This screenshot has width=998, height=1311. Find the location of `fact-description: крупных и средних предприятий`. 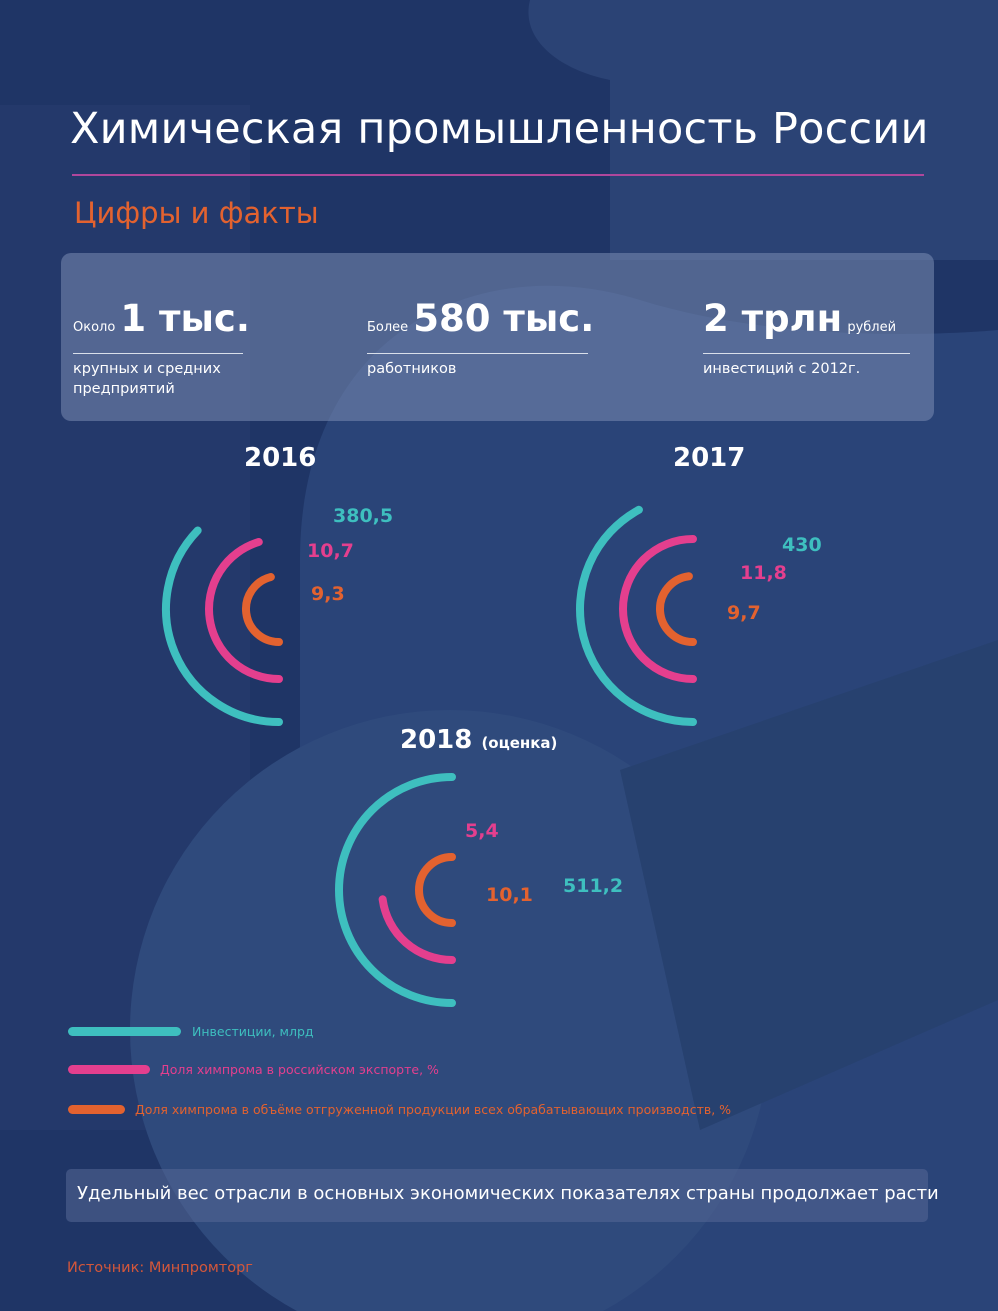

fact-description: крупных и средних предприятий is located at coordinates (147, 379).